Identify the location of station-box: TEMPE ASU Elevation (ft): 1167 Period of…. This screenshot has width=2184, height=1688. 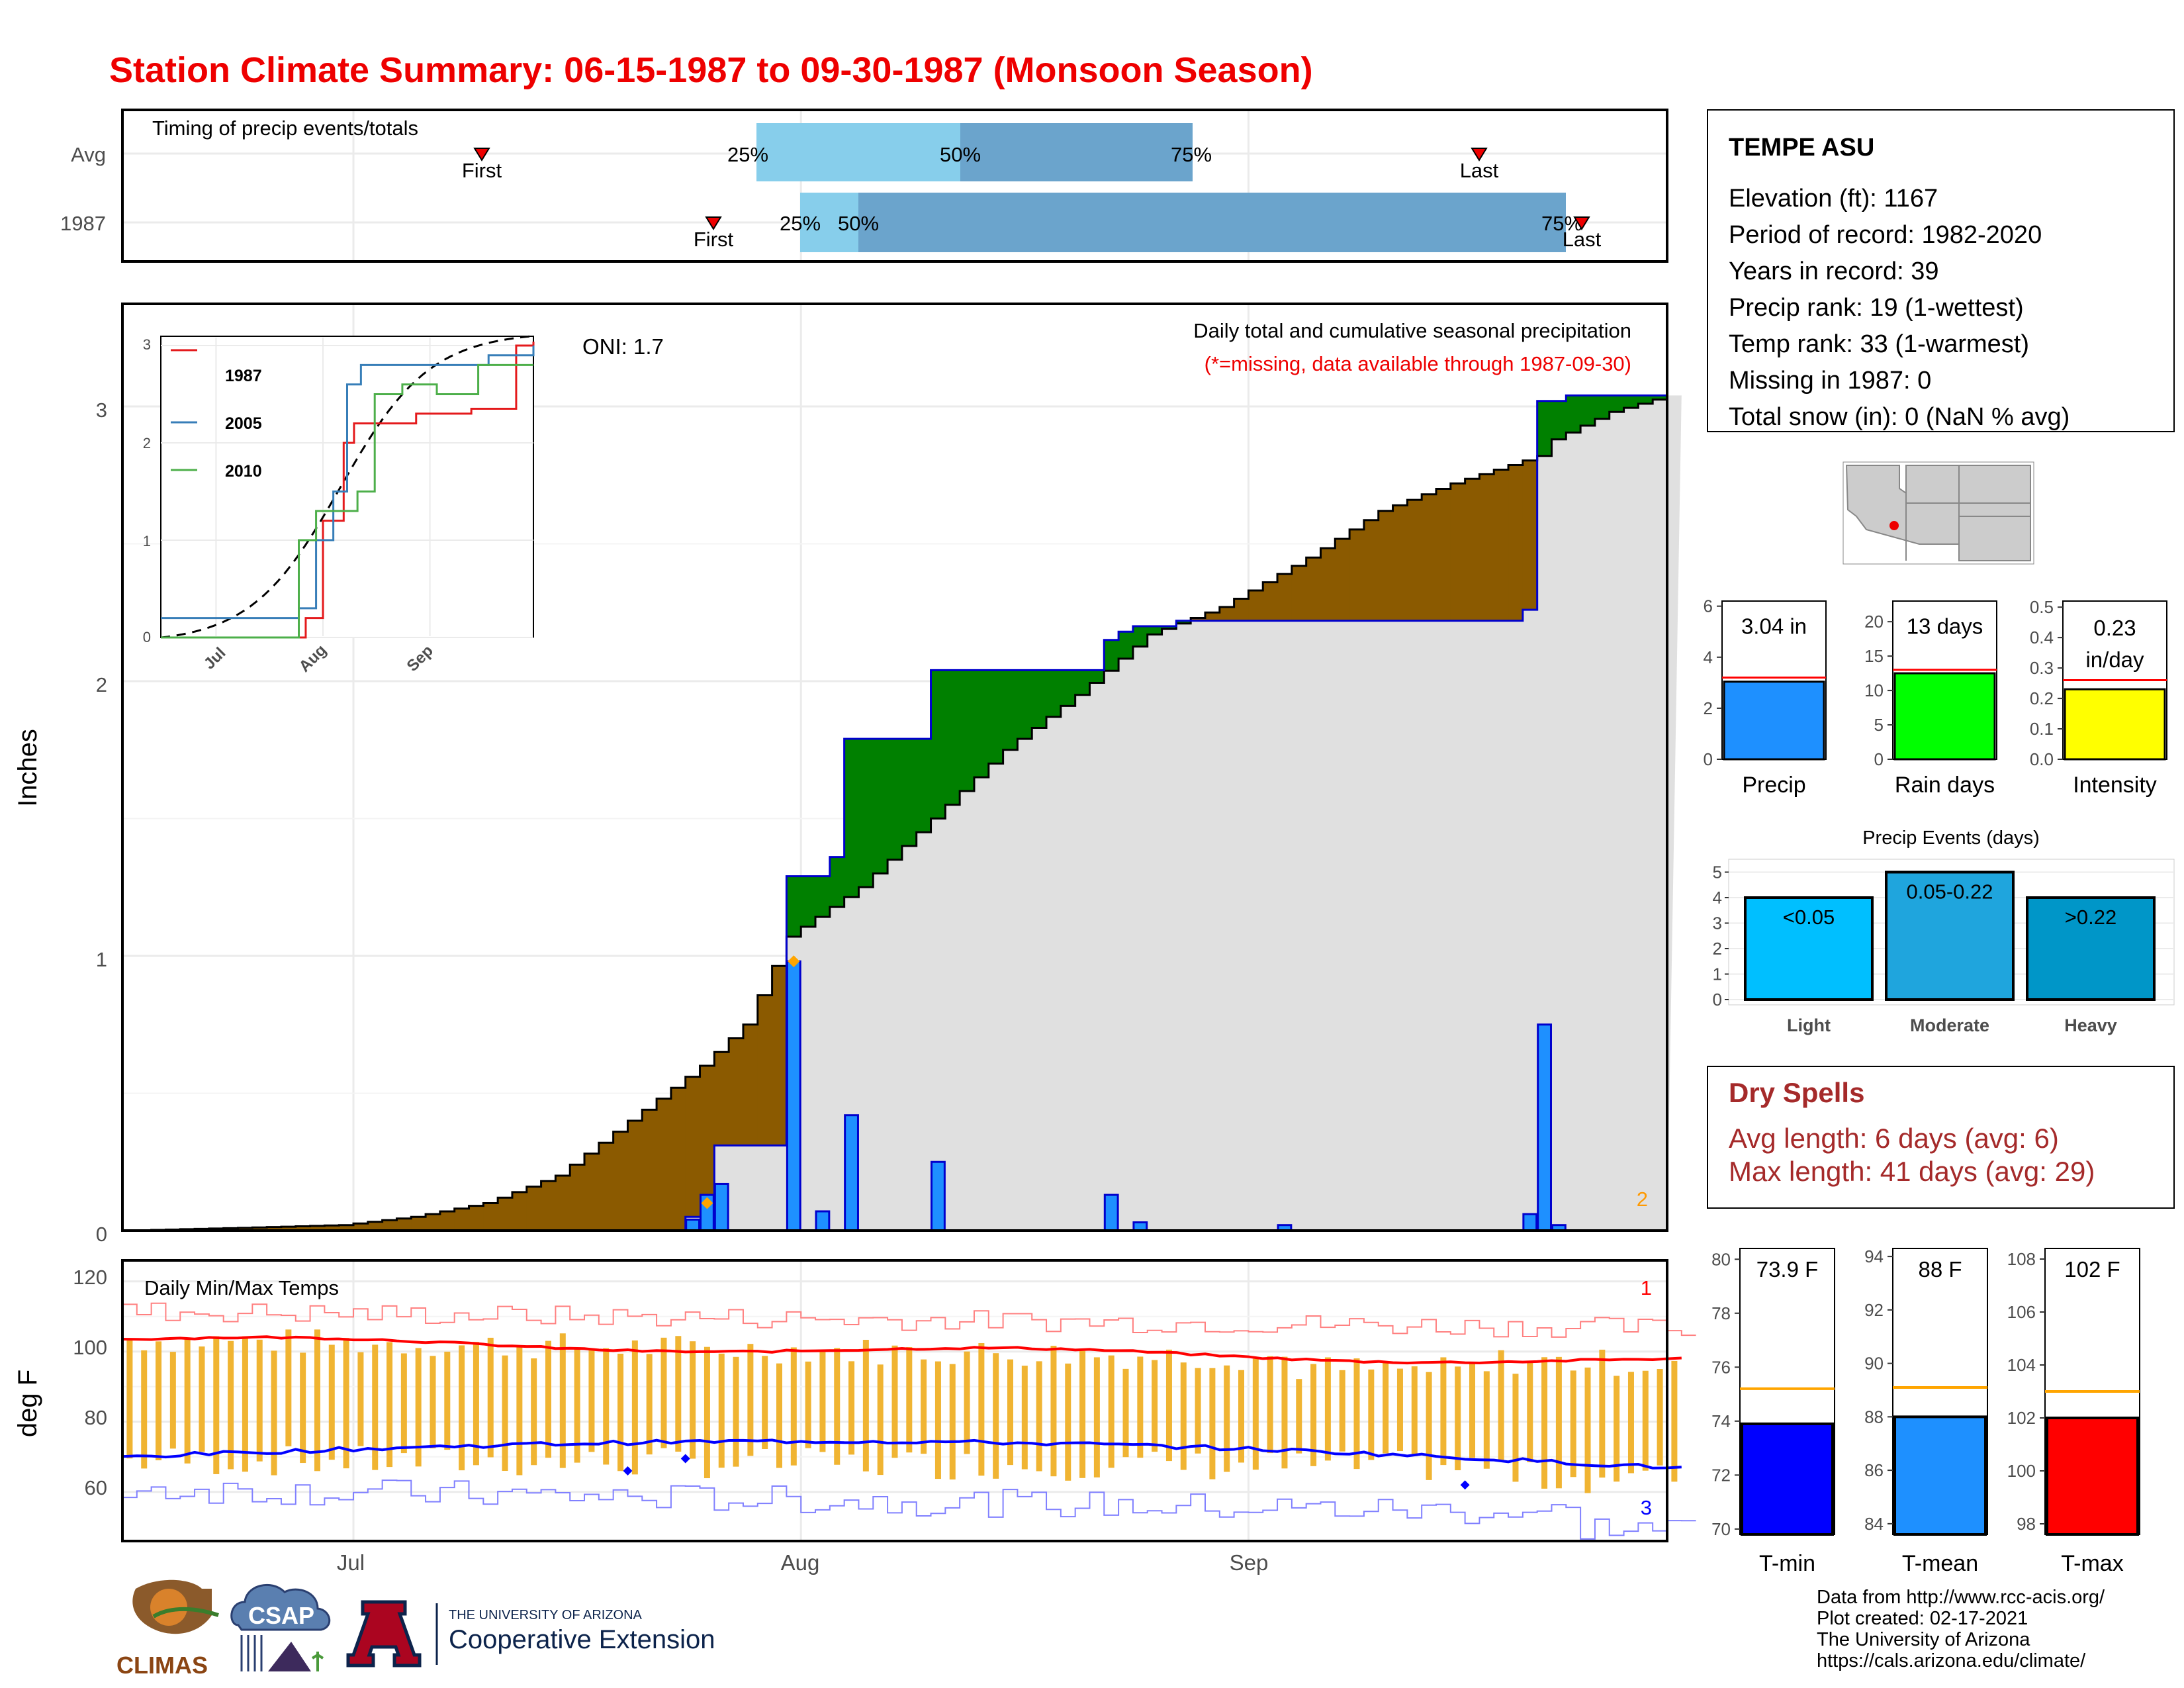
(1941, 270).